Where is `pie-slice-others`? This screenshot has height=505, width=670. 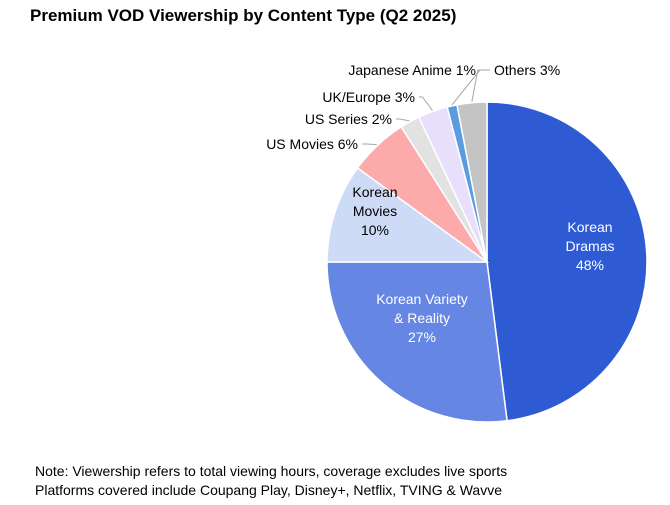
pie-slice-others is located at coordinates (472, 182).